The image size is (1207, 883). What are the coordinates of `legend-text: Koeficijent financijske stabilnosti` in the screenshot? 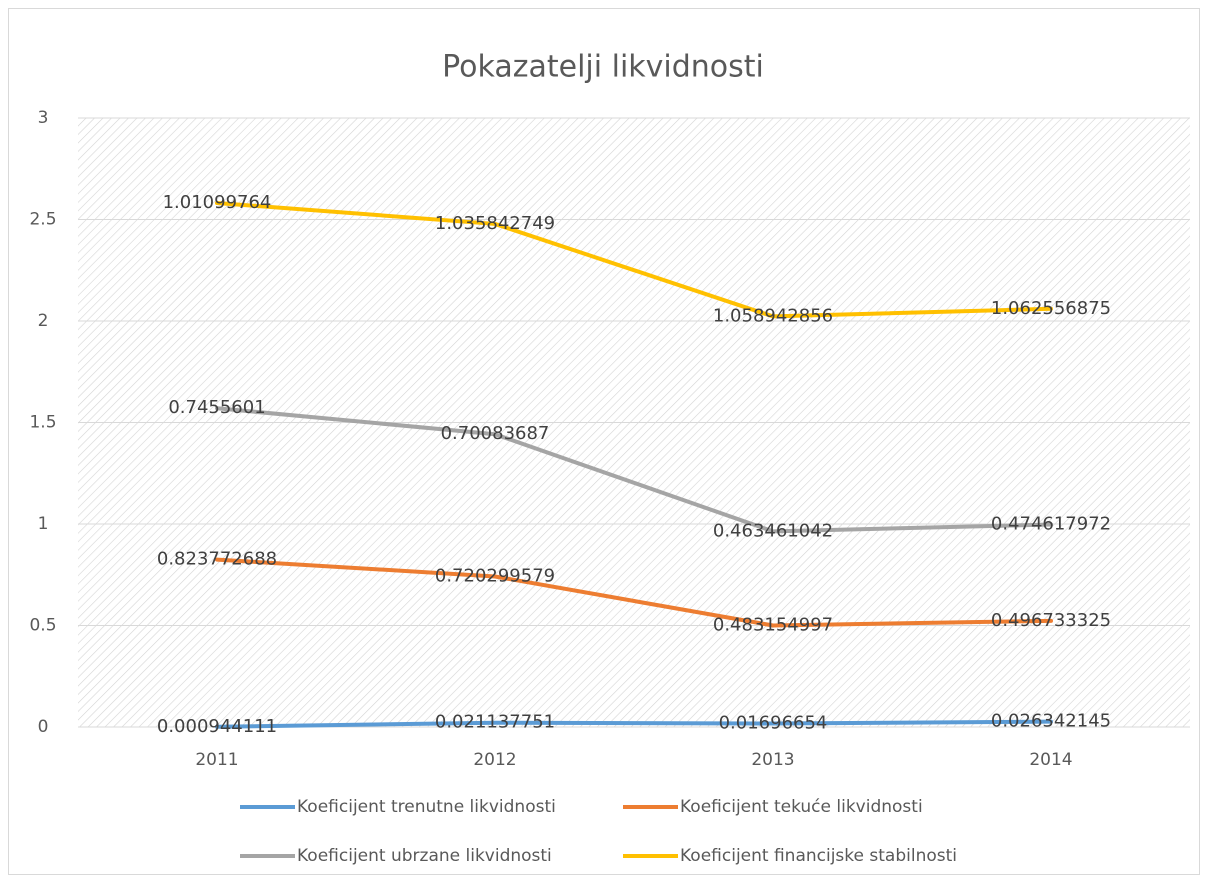 It's located at (818, 856).